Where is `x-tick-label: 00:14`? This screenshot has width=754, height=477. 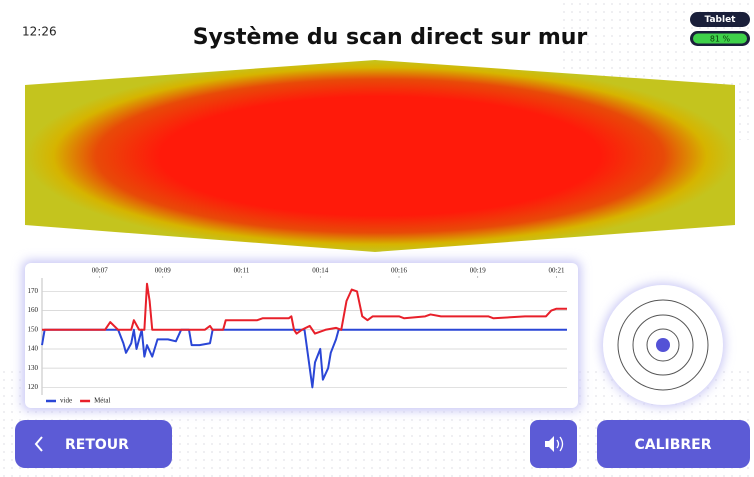
x-tick-label: 00:14 is located at coordinates (320, 271).